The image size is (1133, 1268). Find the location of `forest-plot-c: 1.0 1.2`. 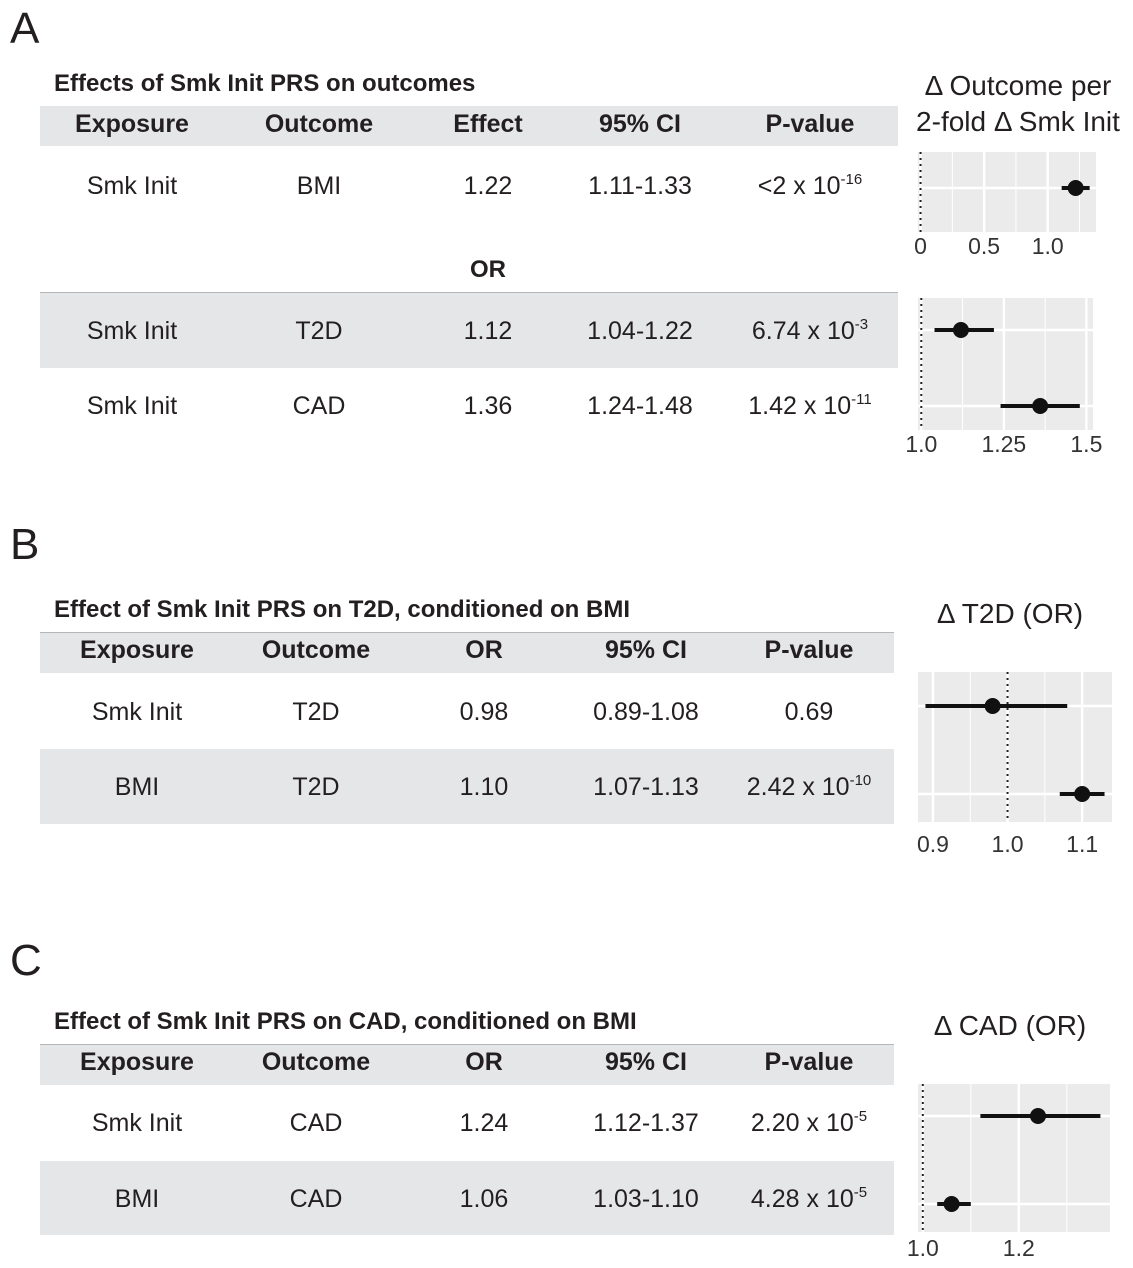

forest-plot-c: 1.0 1.2 is located at coordinates (1008, 1172).